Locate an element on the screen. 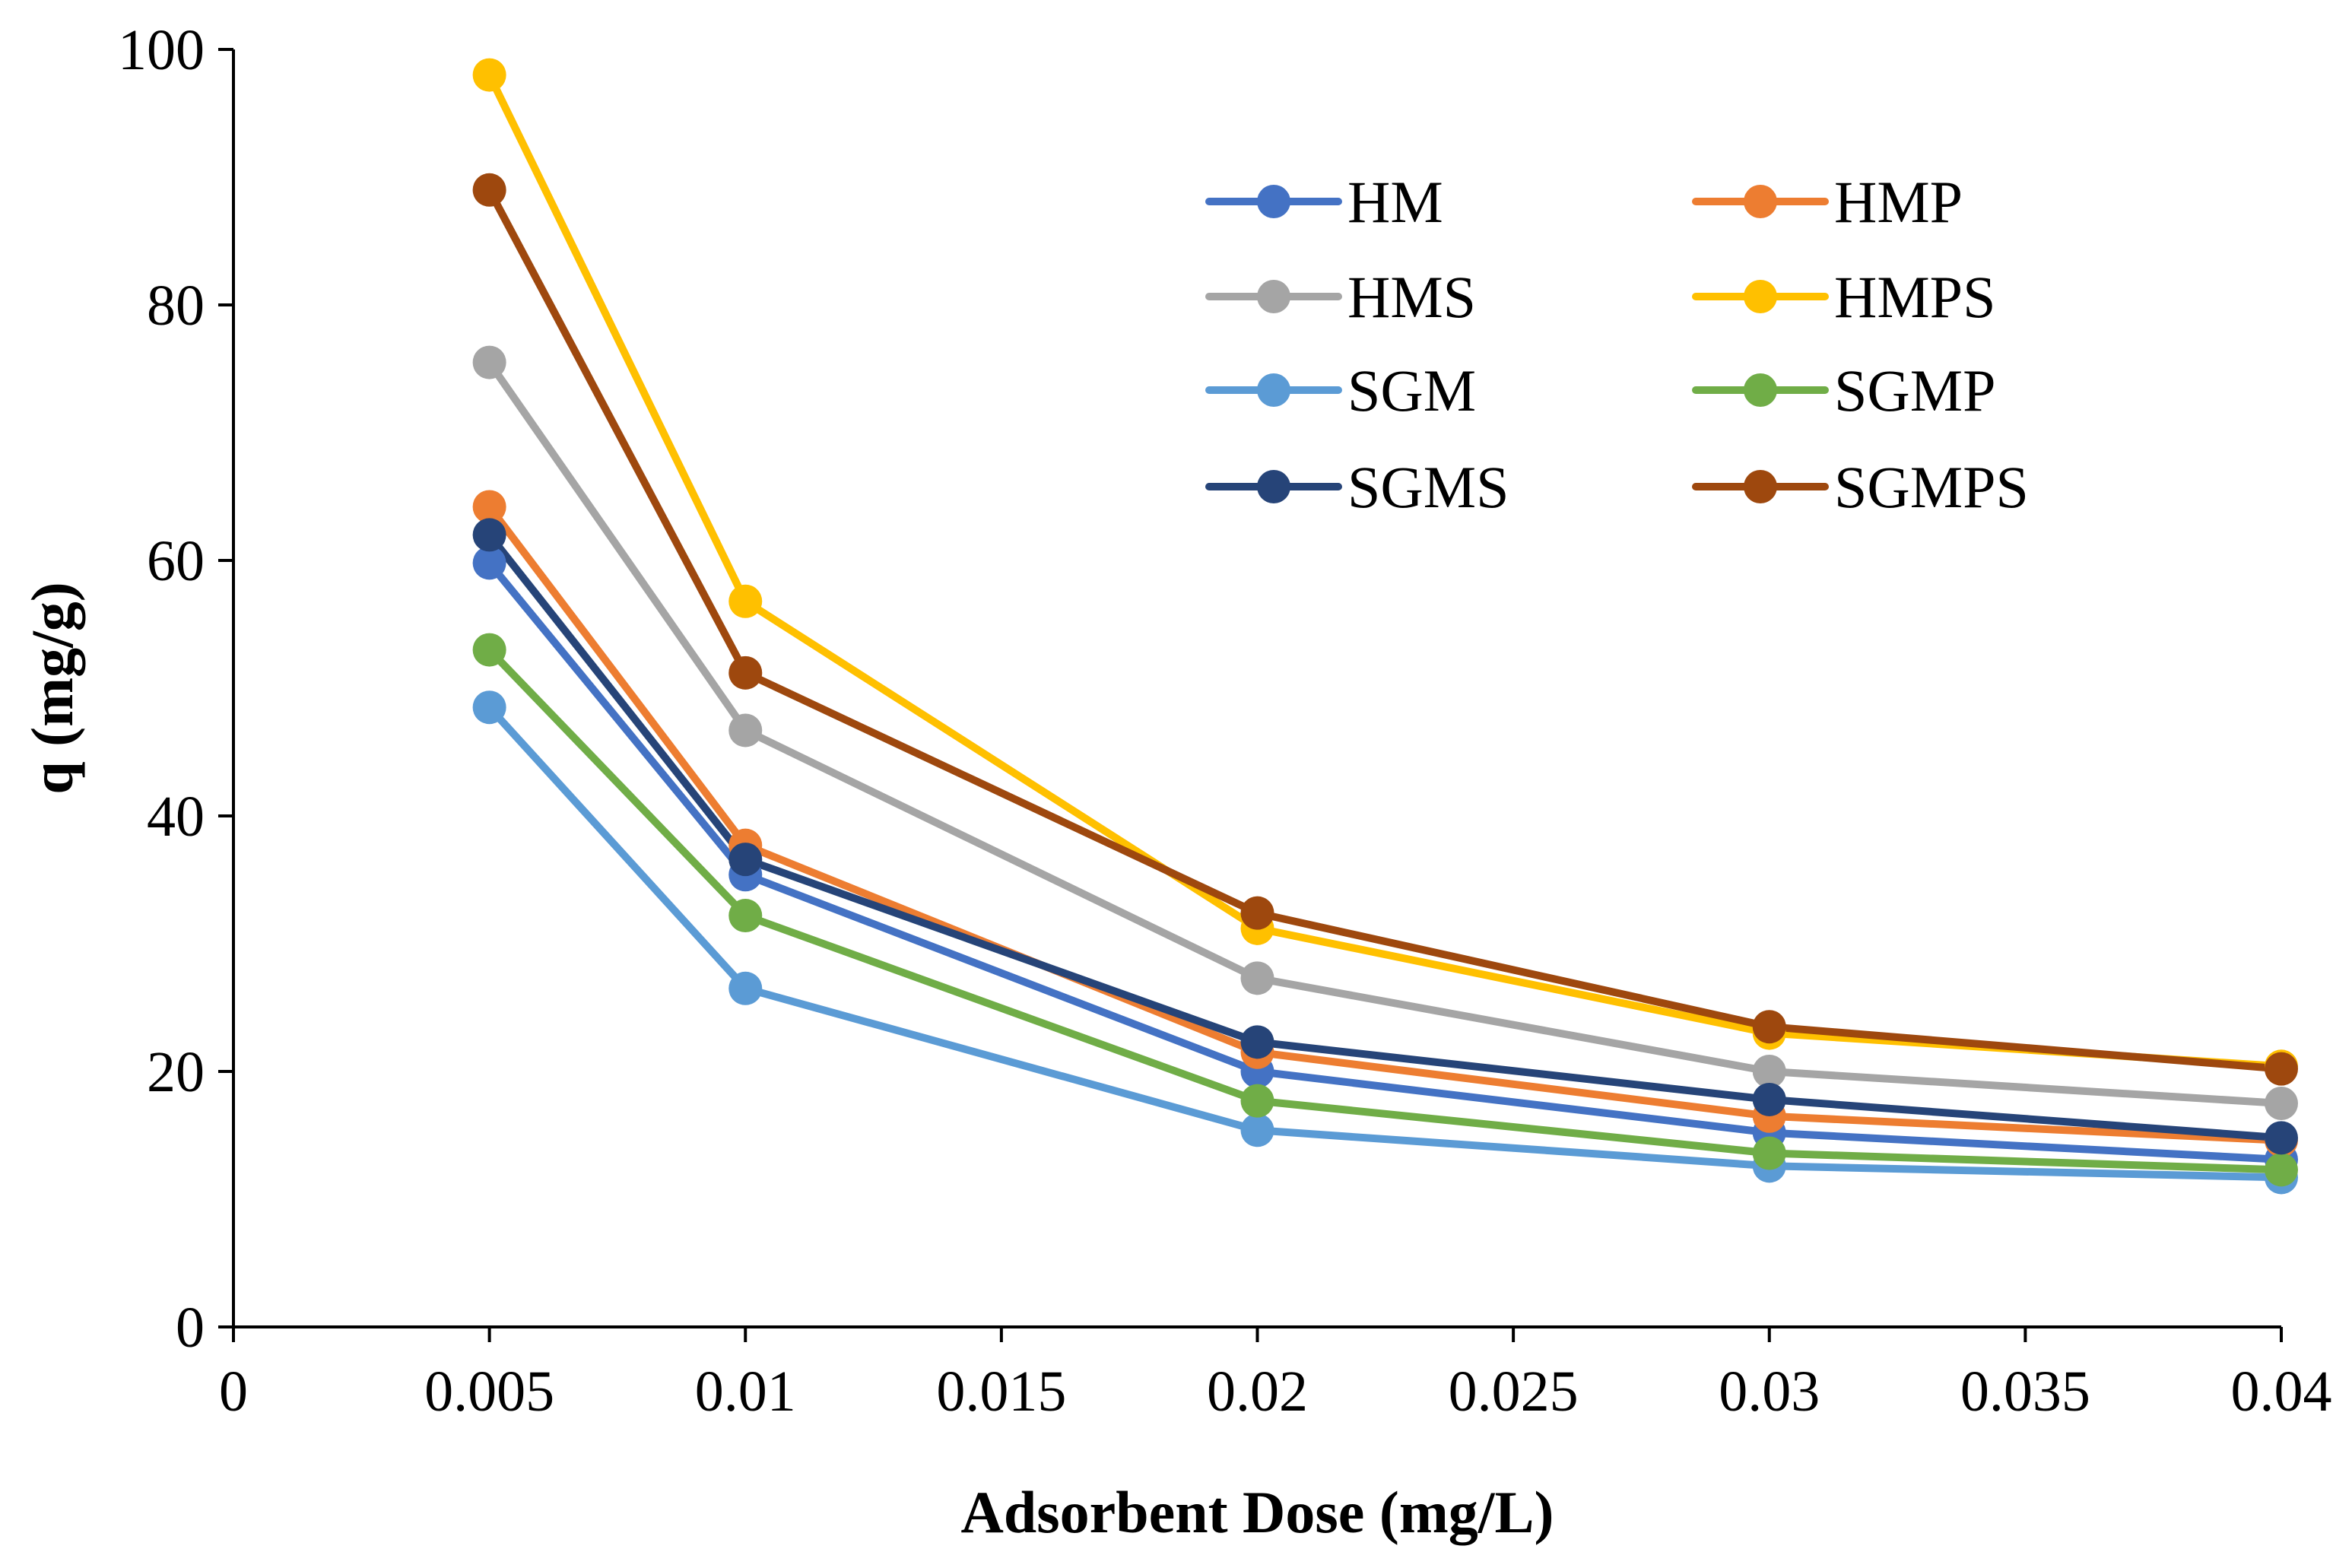 This screenshot has width=2352, height=1568. y-tick-label: 80 is located at coordinates (176, 306).